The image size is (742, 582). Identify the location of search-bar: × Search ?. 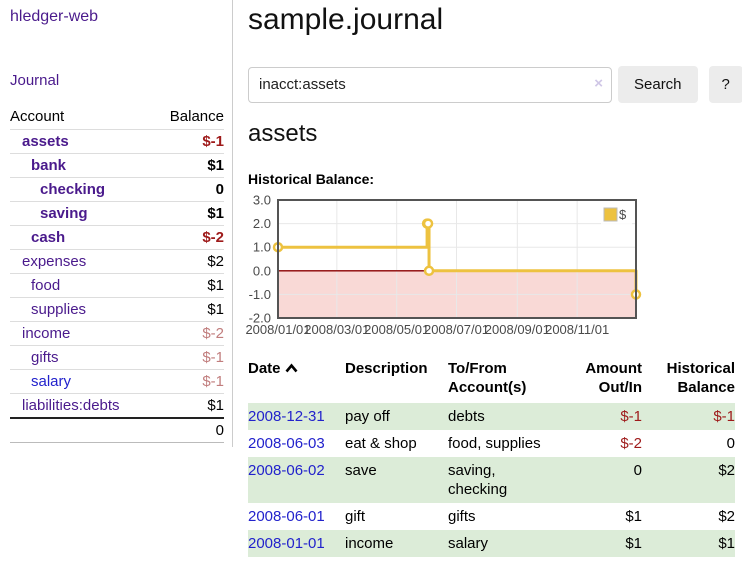
(495, 84).